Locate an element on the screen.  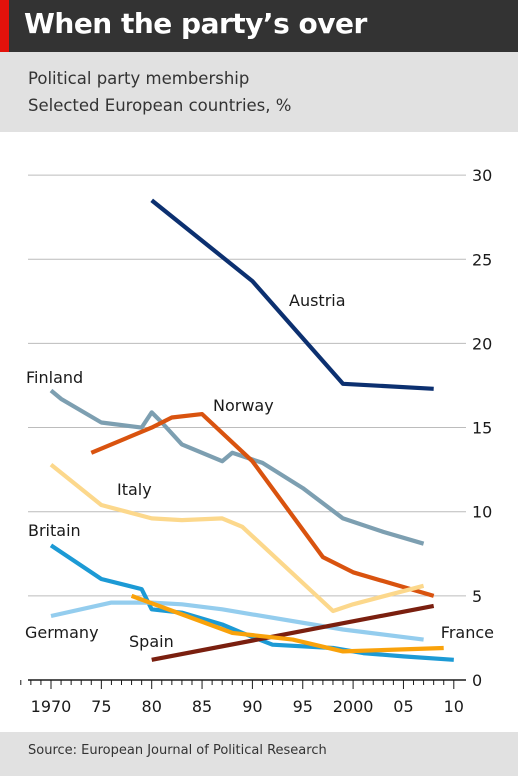
chart-subtitle-units: Selected European countries, % is located at coordinates (160, 105).